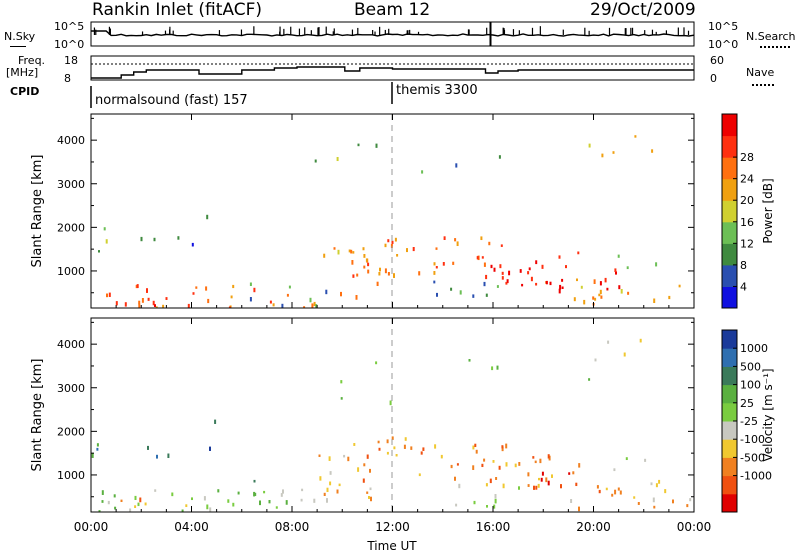  Describe the element at coordinates (768, 210) in the screenshot. I see `power-colorbar-label: Power [dB]` at that location.